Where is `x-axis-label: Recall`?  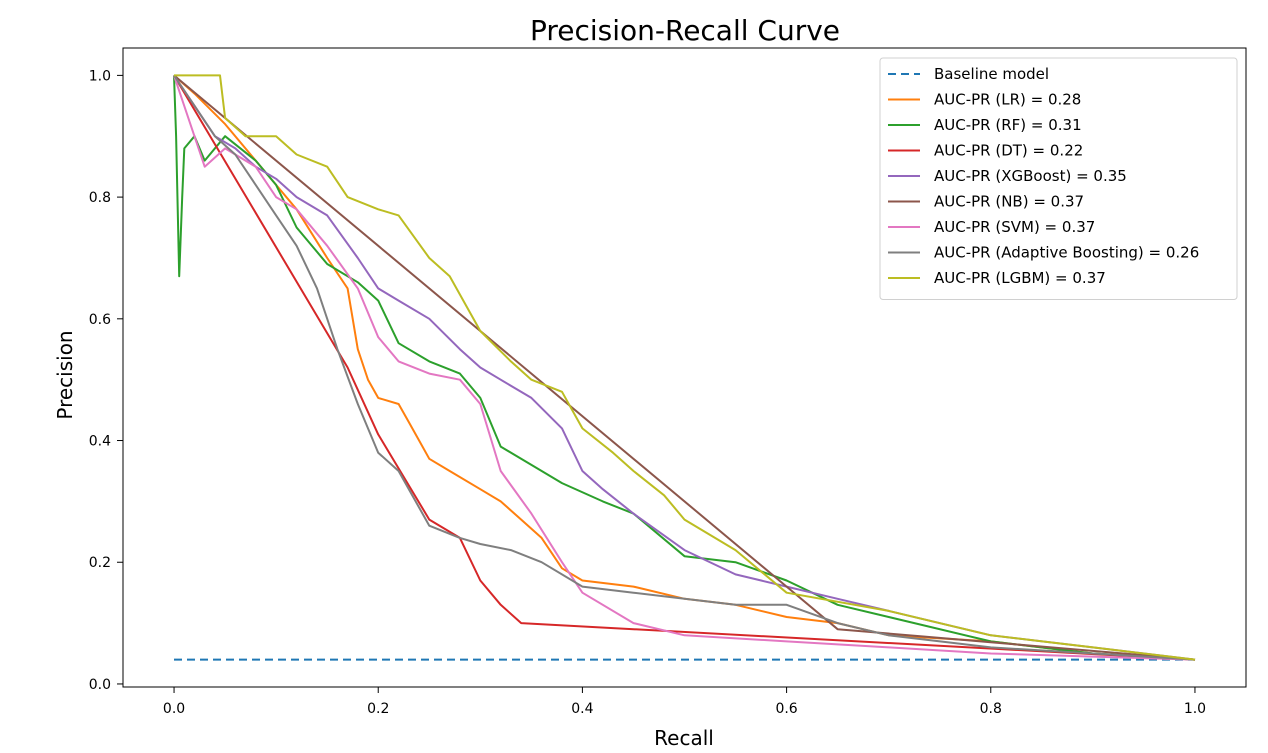
x-axis-label: Recall is located at coordinates (684, 738).